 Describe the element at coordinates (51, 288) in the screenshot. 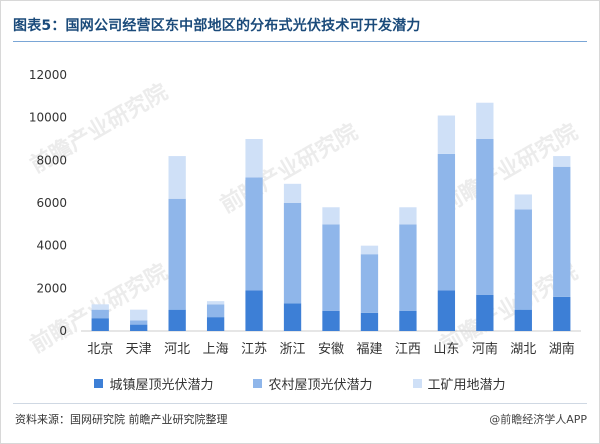

I see `y-tick-label: 2000` at that location.